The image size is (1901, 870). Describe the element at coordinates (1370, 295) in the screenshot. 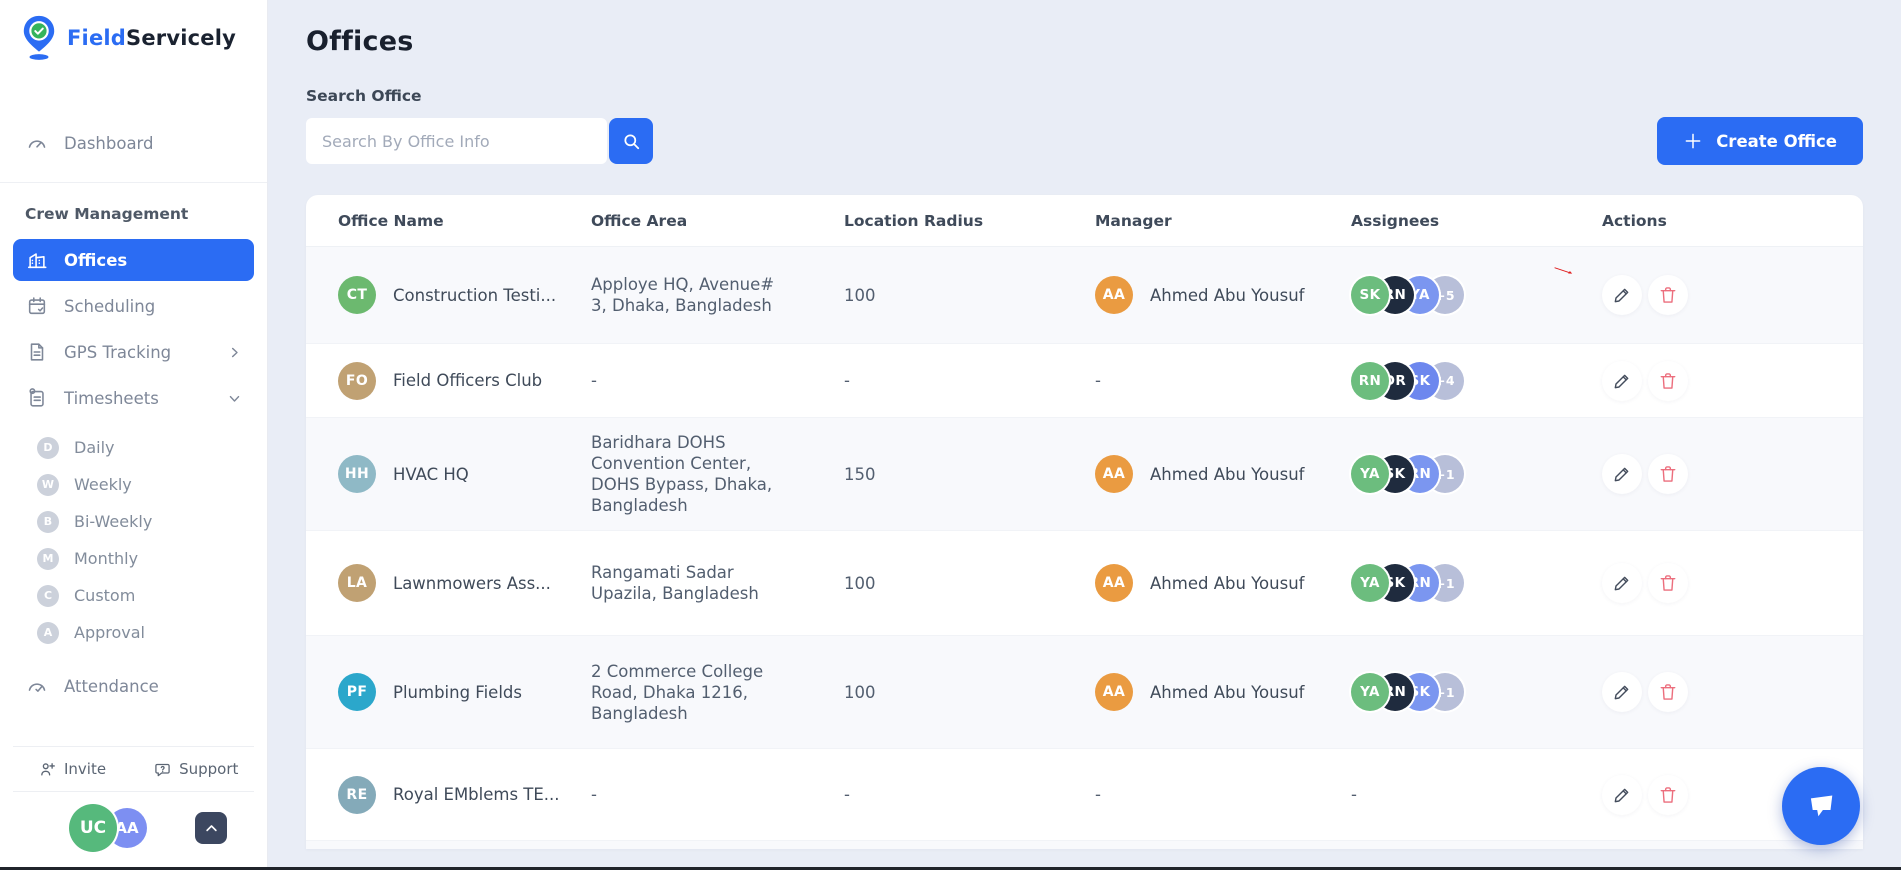

I see `assignee-avatar: SK` at that location.